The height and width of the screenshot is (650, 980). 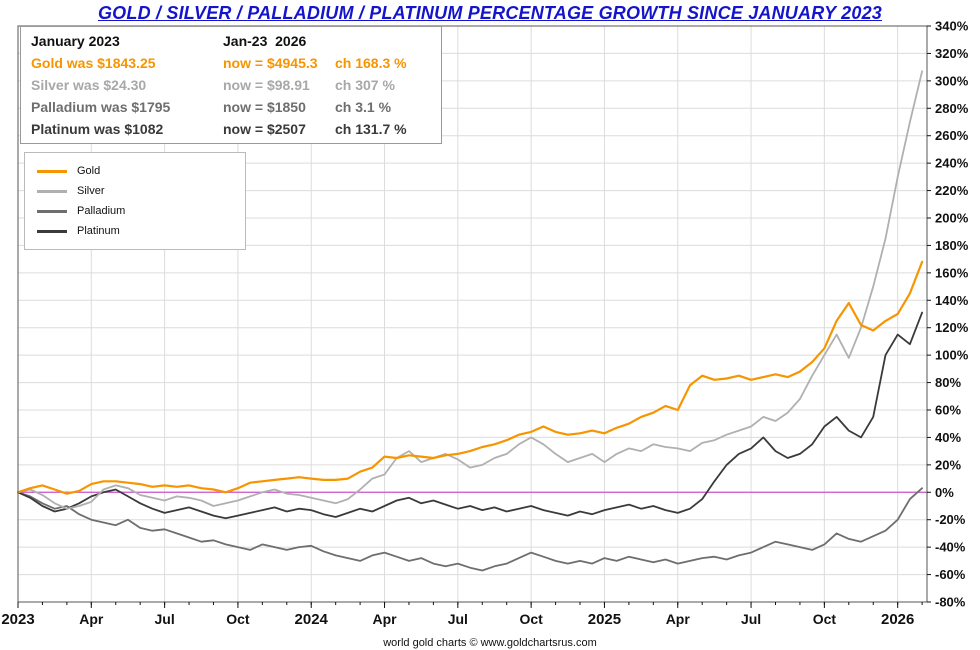 I want to click on legend-item-silver: Silver, so click(x=135, y=191).